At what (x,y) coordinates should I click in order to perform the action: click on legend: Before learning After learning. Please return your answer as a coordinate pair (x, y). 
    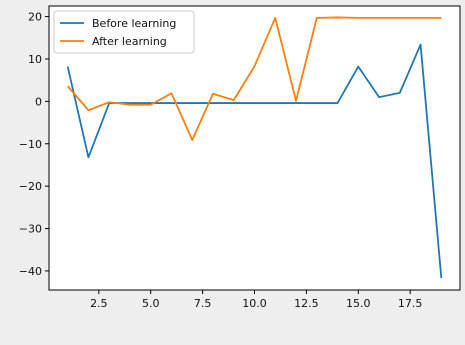
    Looking at the image, I should click on (124, 32).